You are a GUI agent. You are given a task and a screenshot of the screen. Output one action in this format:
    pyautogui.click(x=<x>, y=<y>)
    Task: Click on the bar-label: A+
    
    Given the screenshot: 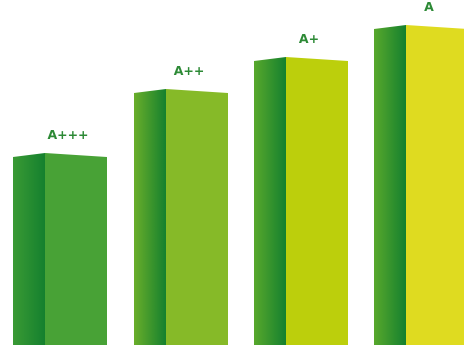 What is the action you would take?
    pyautogui.click(x=309, y=38)
    